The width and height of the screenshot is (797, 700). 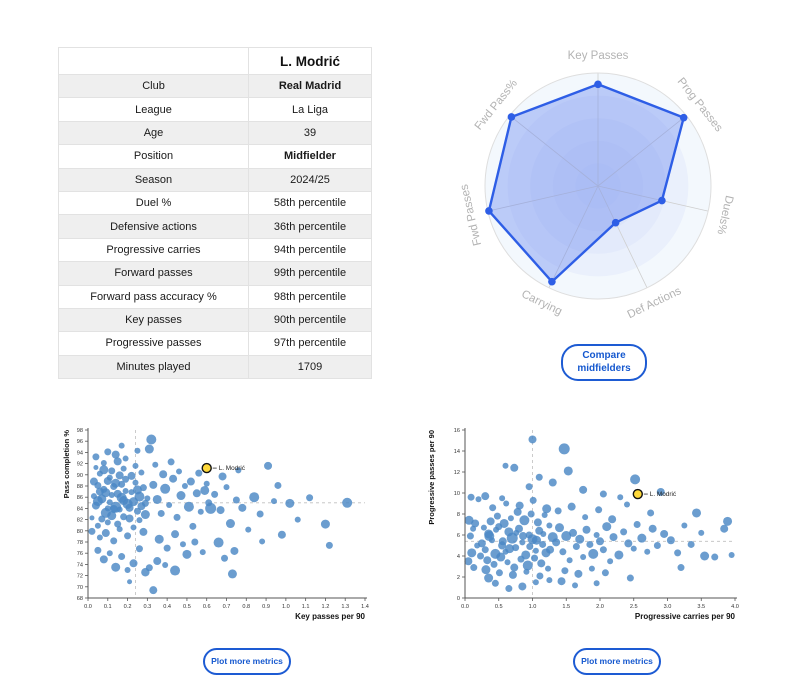 What do you see at coordinates (458, 536) in the screenshot?
I see `y-tick-label: 6` at bounding box center [458, 536].